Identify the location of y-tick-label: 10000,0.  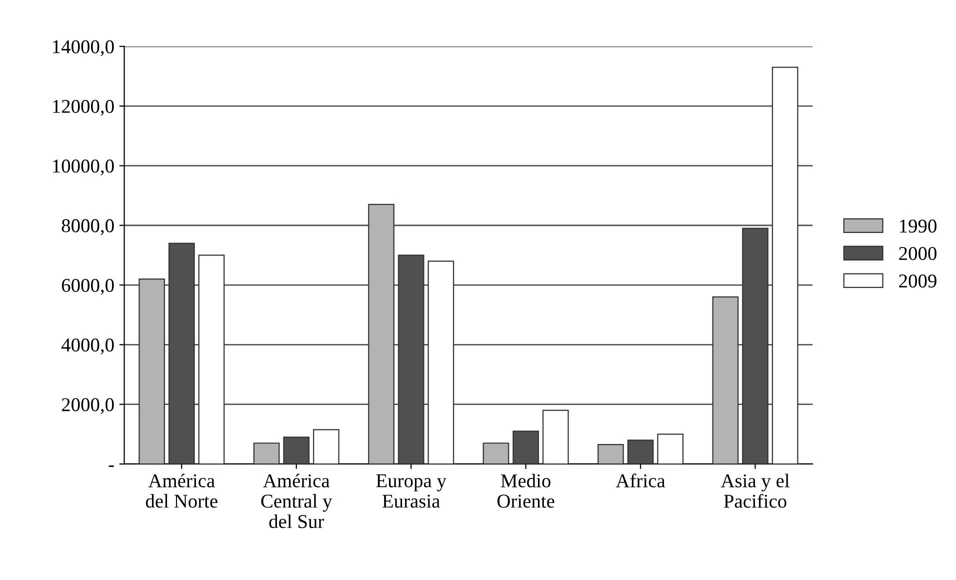
(83, 168).